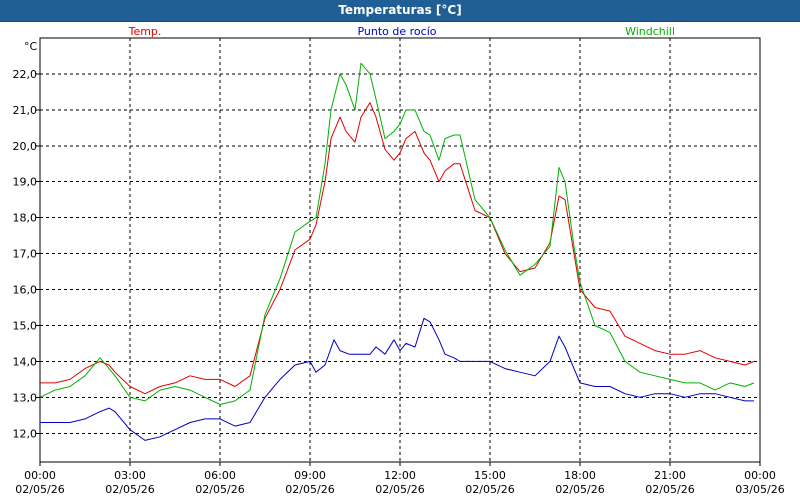  Describe the element at coordinates (25, 146) in the screenshot. I see `y-tick-label: 20,0` at that location.